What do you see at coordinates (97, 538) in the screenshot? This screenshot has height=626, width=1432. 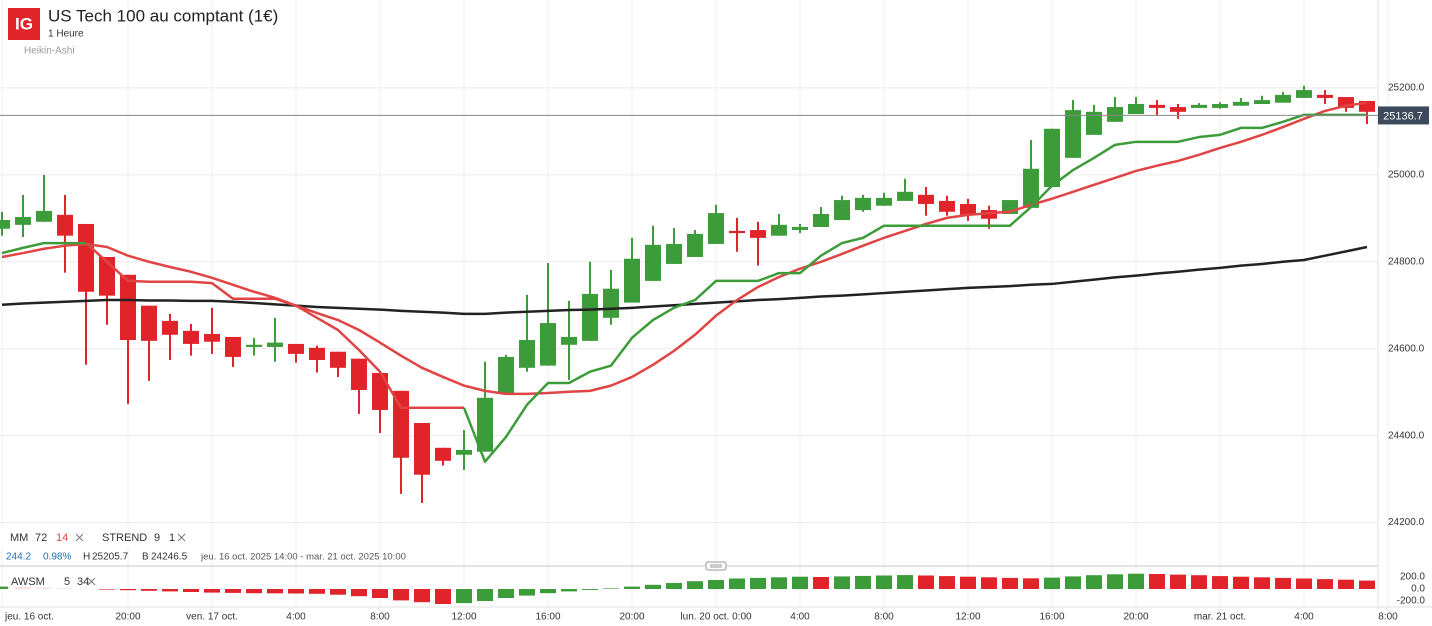 I see `legend-bg` at bounding box center [97, 538].